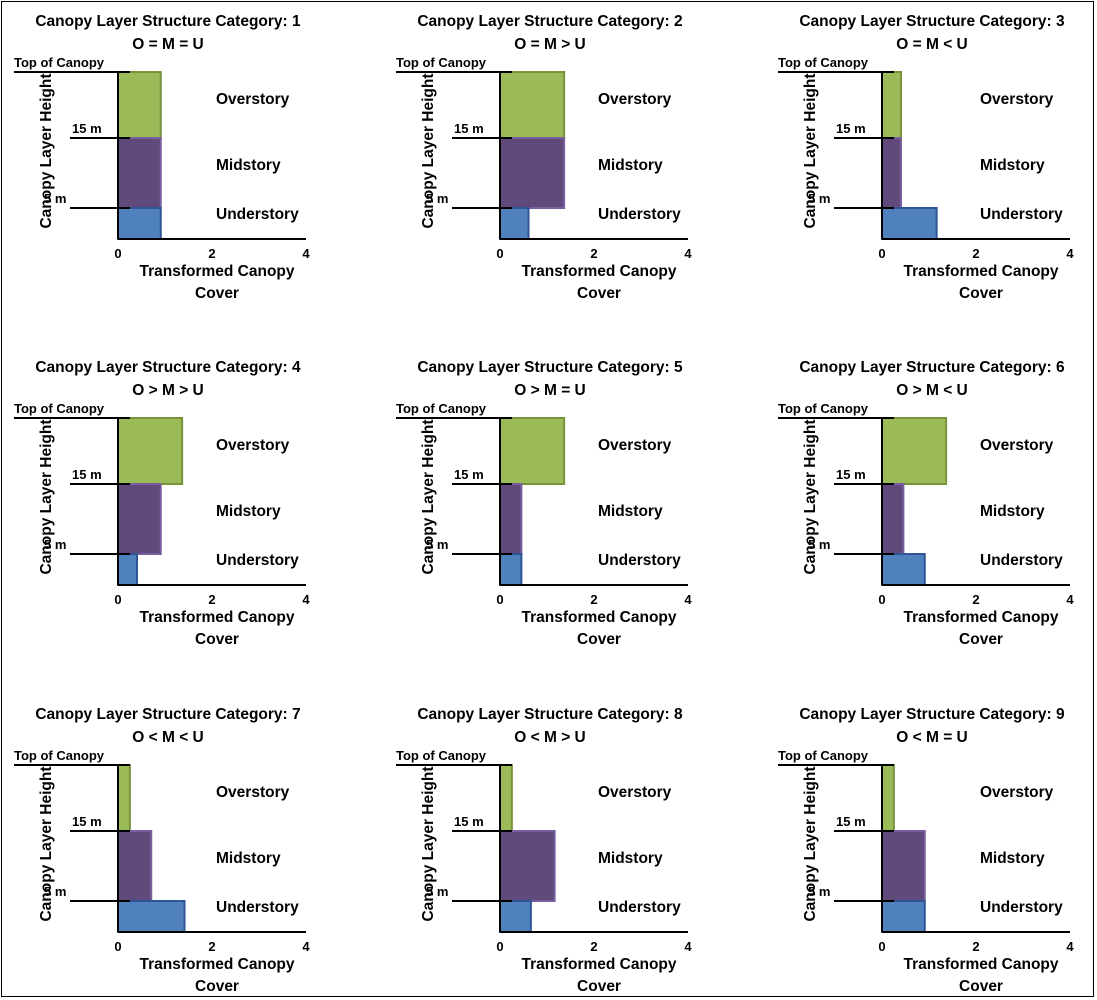 This screenshot has width=1097, height=1000. What do you see at coordinates (168, 390) in the screenshot?
I see `chart-subtitle: O > M > U` at bounding box center [168, 390].